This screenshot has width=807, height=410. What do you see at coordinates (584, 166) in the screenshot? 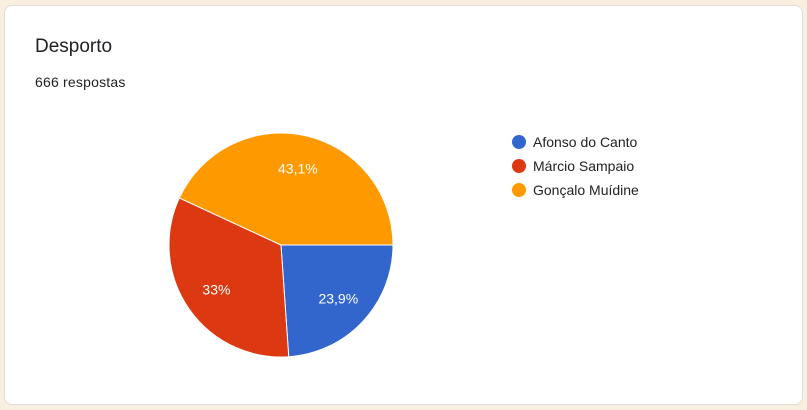
I see `legend-label: Márcio Sampaio` at bounding box center [584, 166].